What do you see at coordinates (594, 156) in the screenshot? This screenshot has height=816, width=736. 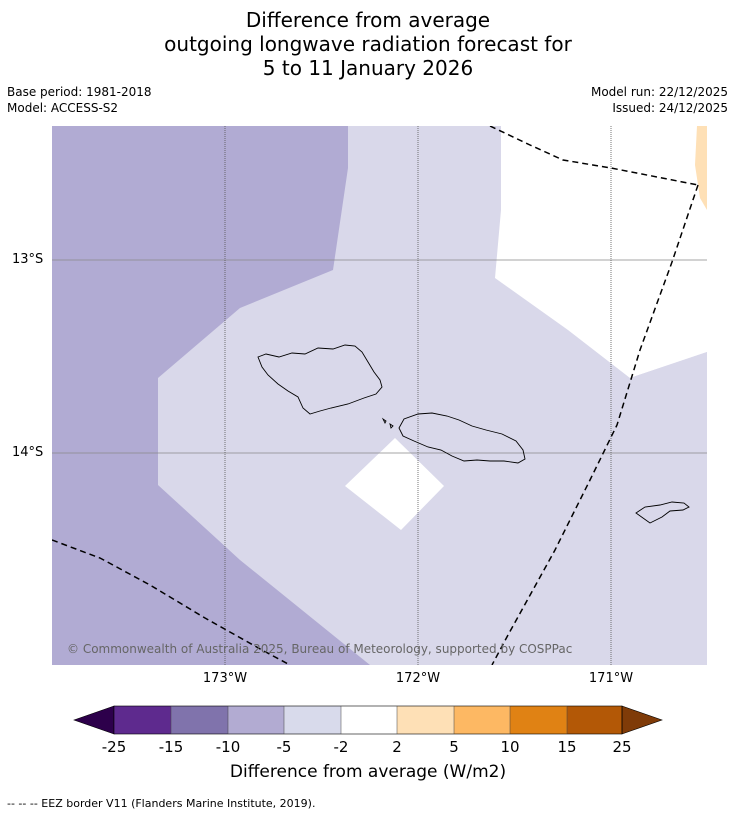 I see `eez-border-north` at bounding box center [594, 156].